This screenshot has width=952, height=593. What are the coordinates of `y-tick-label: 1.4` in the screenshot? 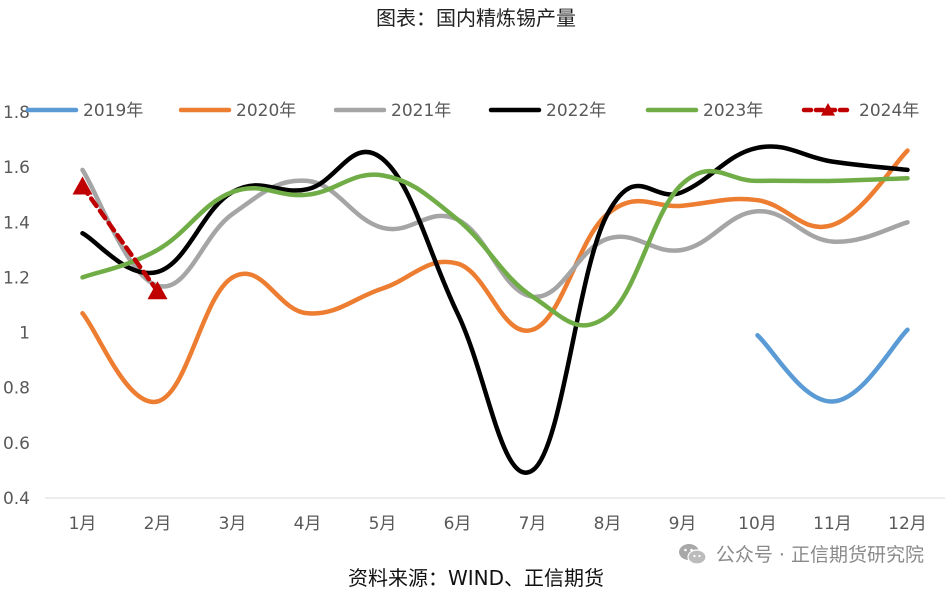 It's located at (16, 223).